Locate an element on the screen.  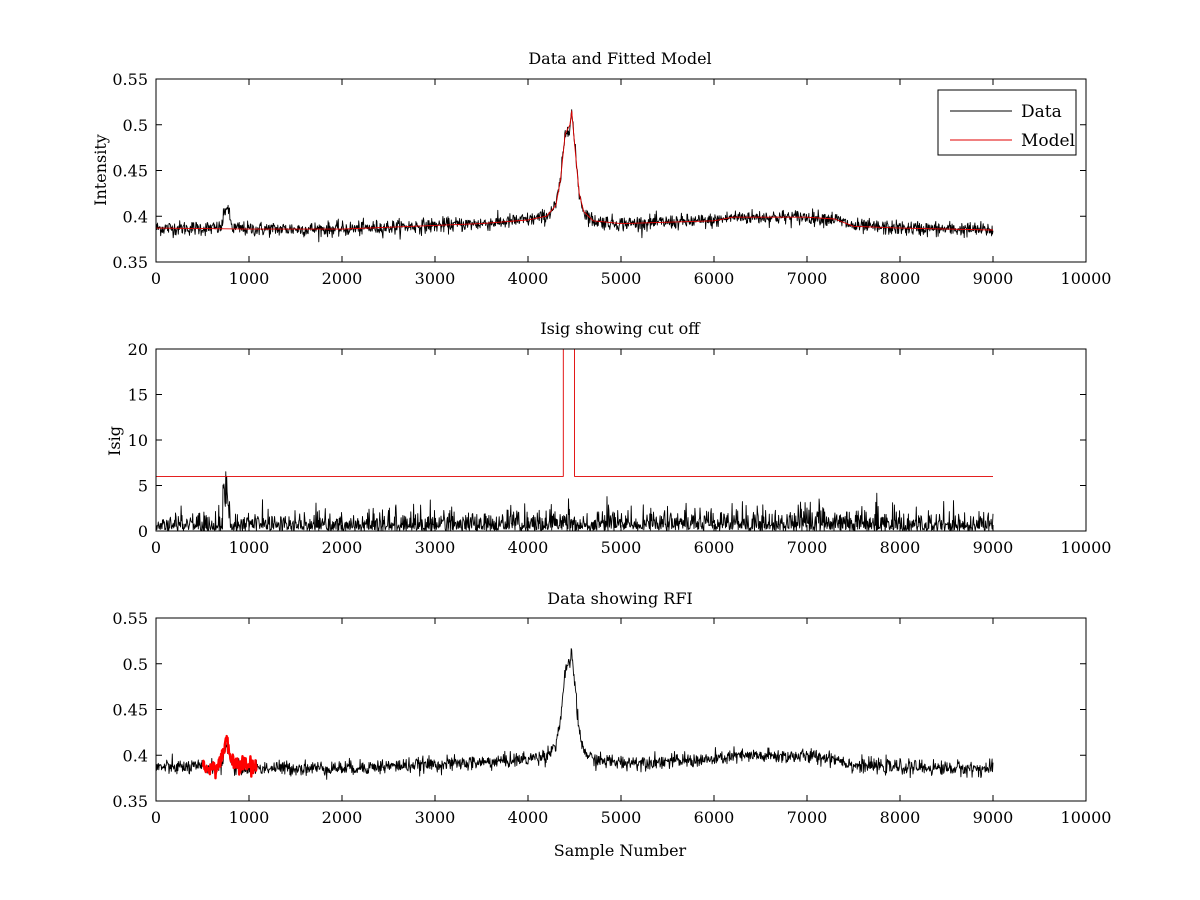
panel-title: Data showing RFI is located at coordinates (619, 598).